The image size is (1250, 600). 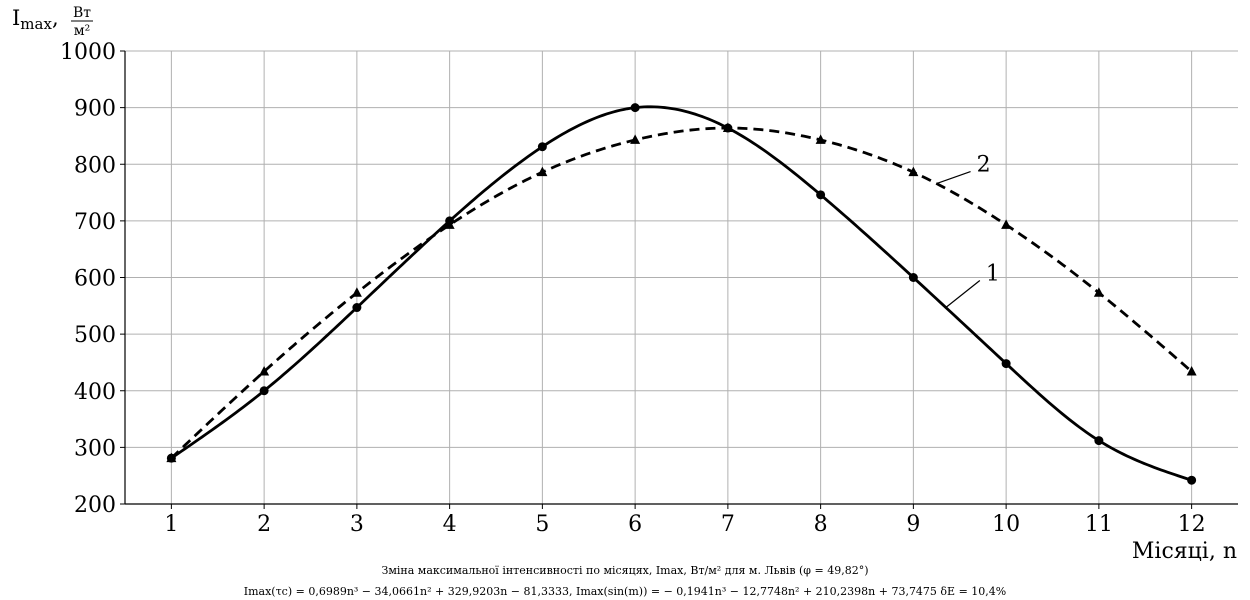 What do you see at coordinates (821, 524) in the screenshot?
I see `x-tick-label: 8` at bounding box center [821, 524].